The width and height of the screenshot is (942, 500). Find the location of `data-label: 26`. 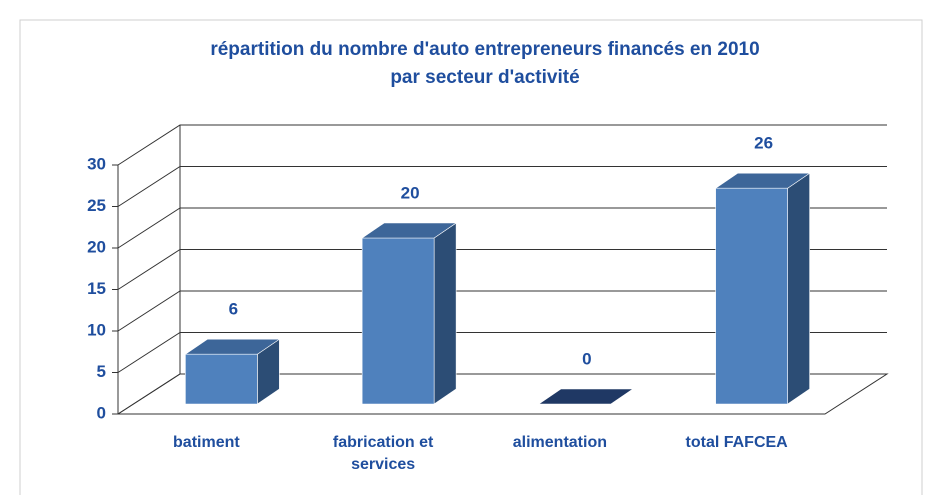

data-label: 26 is located at coordinates (763, 143).